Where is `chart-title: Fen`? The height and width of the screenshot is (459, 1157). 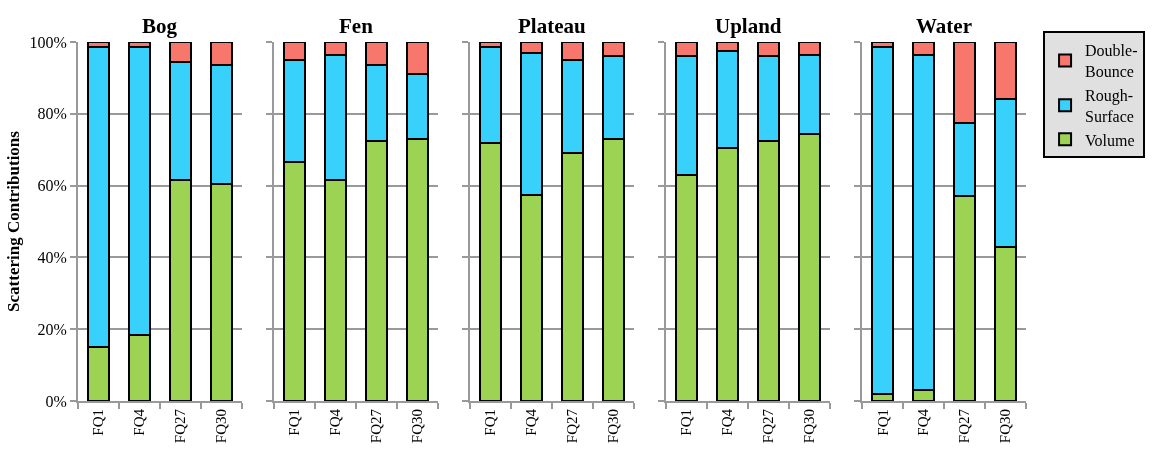 chart-title: Fen is located at coordinates (356, 26).